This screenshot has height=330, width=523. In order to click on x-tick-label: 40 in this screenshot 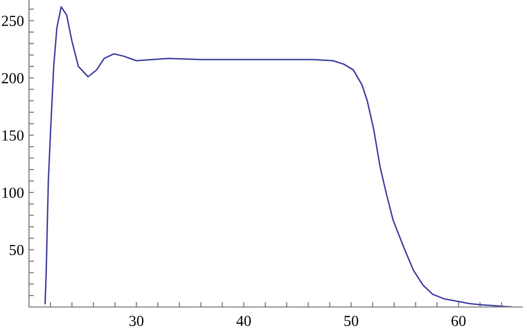, I will do `click(243, 321)`.